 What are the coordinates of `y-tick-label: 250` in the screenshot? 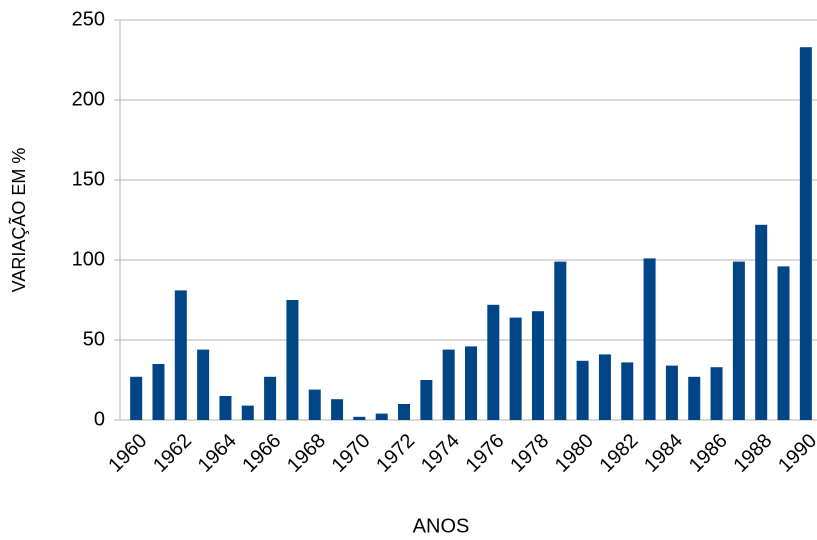 It's located at (88, 19).